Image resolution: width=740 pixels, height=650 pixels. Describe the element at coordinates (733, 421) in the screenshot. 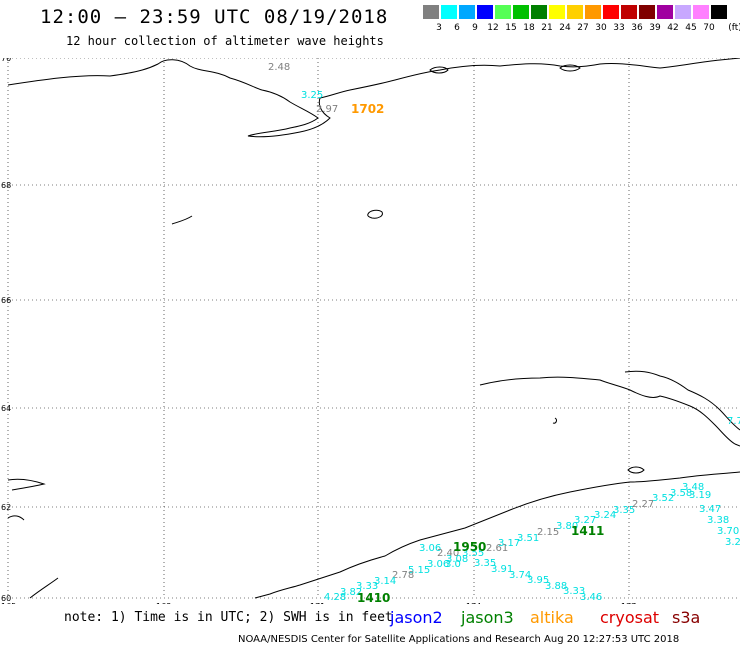

I see `wave-value: 7.7` at that location.